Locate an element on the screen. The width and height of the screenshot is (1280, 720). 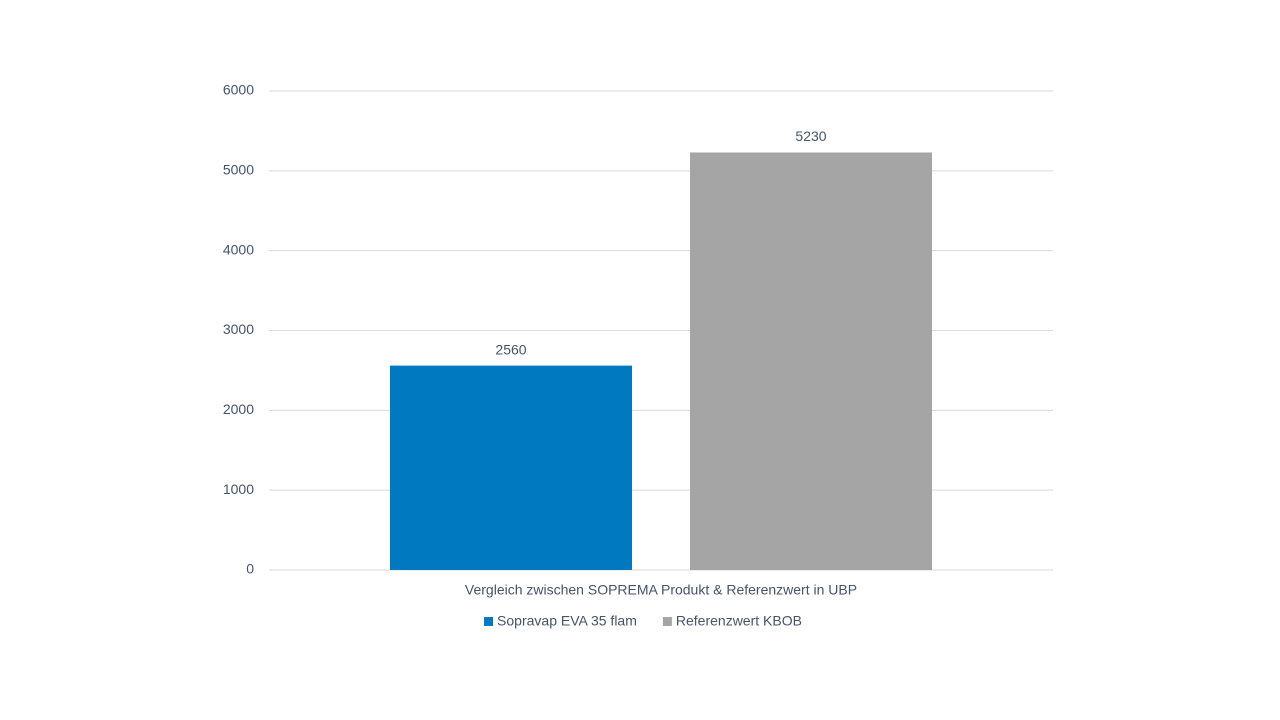
data-label: 2560 is located at coordinates (510, 349).